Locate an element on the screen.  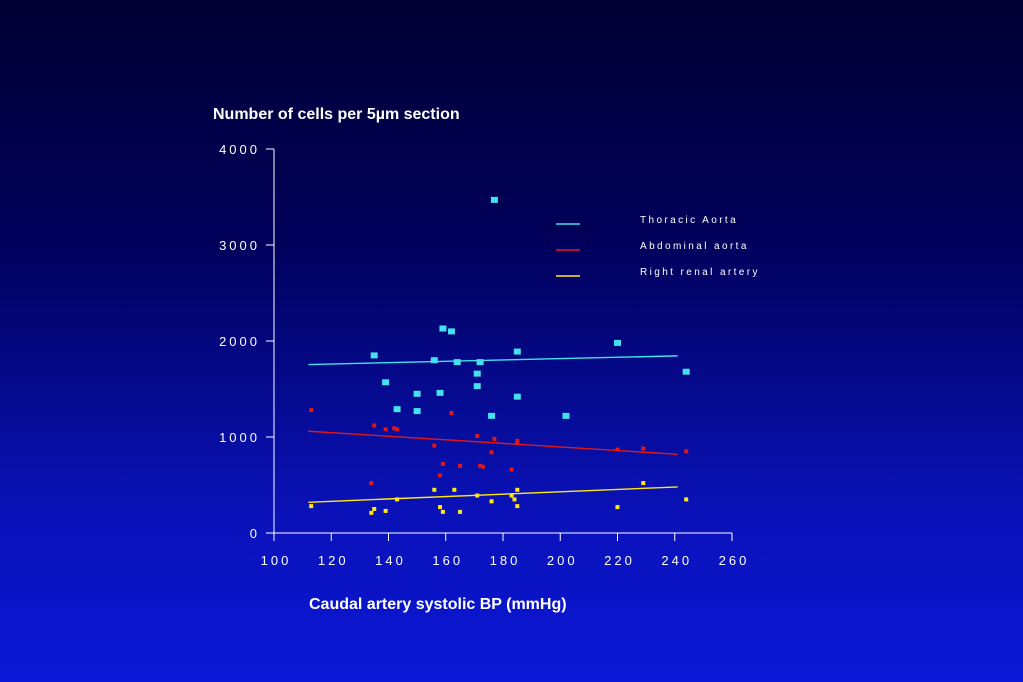
x-tick-label: 220 is located at coordinates (619, 560).